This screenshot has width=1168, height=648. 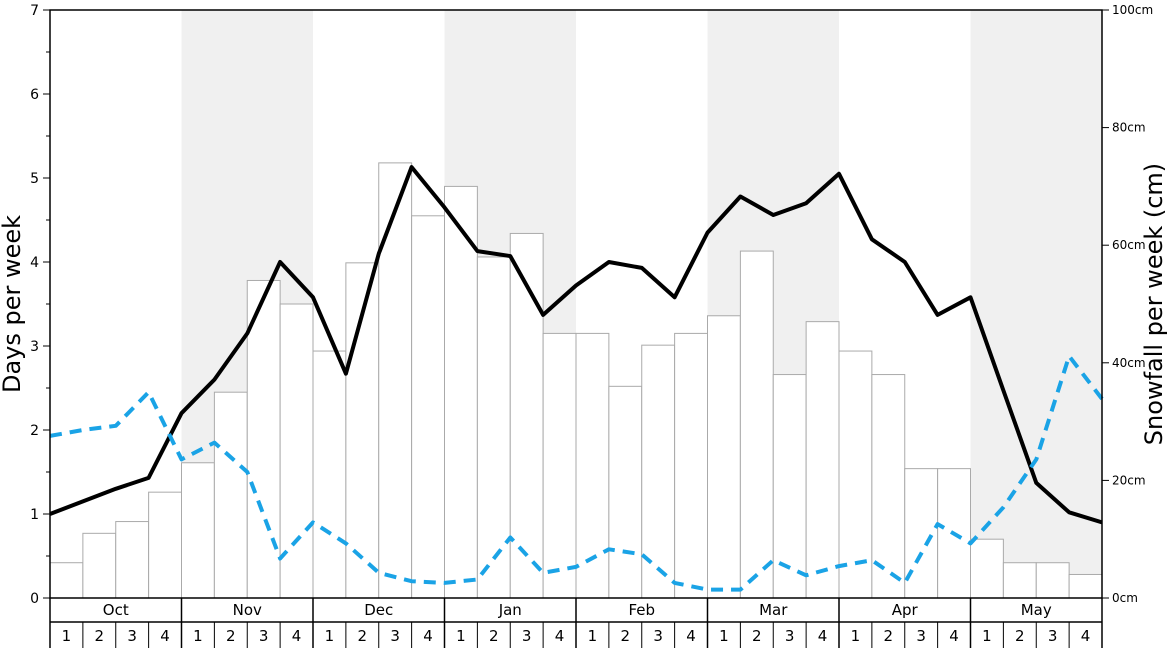 What do you see at coordinates (34, 11) in the screenshot?
I see `left-tick-label: 7` at bounding box center [34, 11].